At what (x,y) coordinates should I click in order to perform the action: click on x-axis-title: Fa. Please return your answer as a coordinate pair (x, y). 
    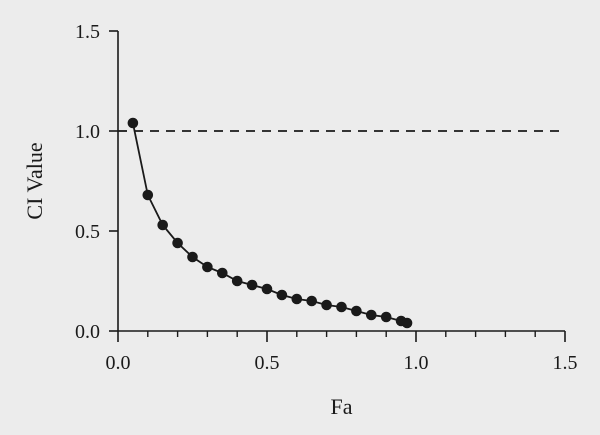
    Looking at the image, I should click on (342, 406).